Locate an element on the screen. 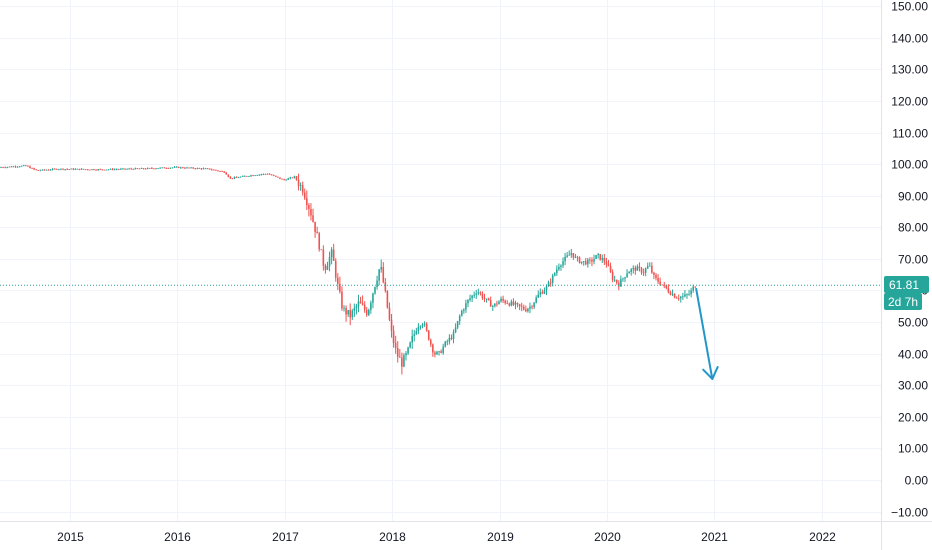 The height and width of the screenshot is (550, 932). x-tick-label: 2021 is located at coordinates (714, 537).